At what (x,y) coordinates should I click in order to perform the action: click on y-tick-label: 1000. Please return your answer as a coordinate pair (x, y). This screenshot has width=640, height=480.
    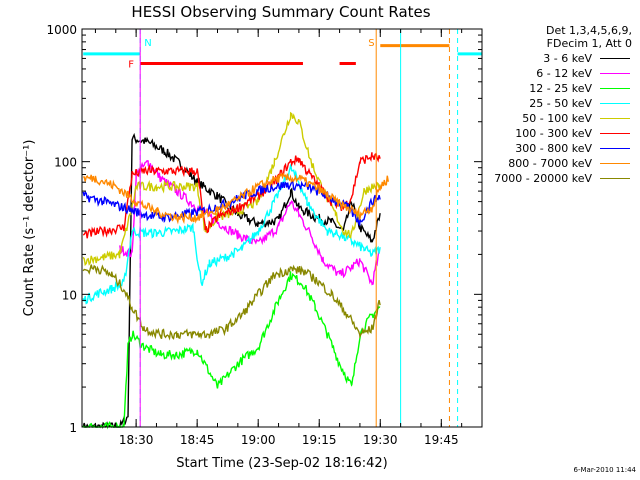
    Looking at the image, I should click on (61, 30).